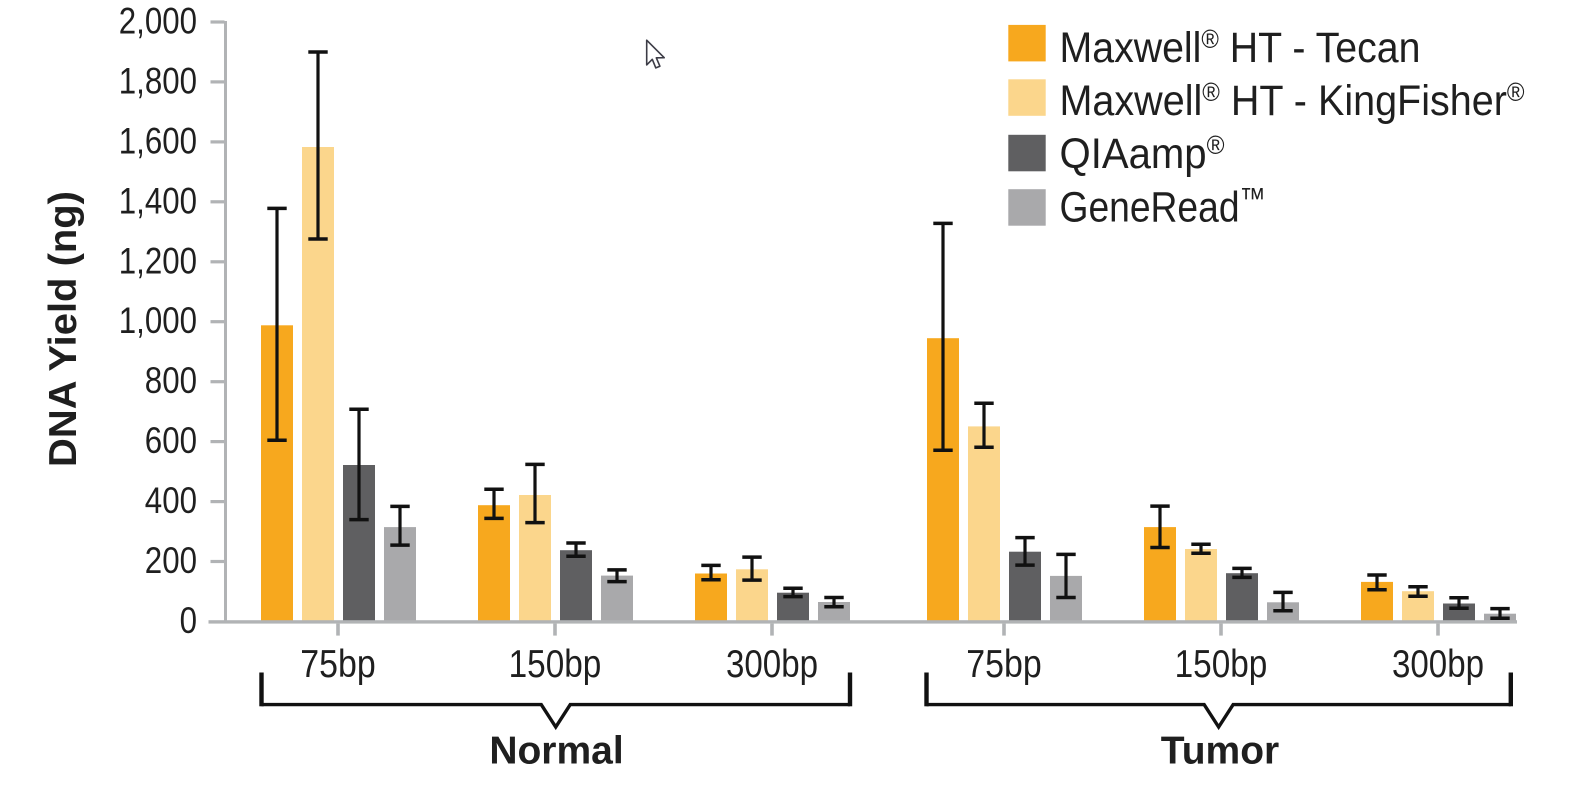  What do you see at coordinates (171, 380) in the screenshot?
I see `svg-text: 800` at bounding box center [171, 380].